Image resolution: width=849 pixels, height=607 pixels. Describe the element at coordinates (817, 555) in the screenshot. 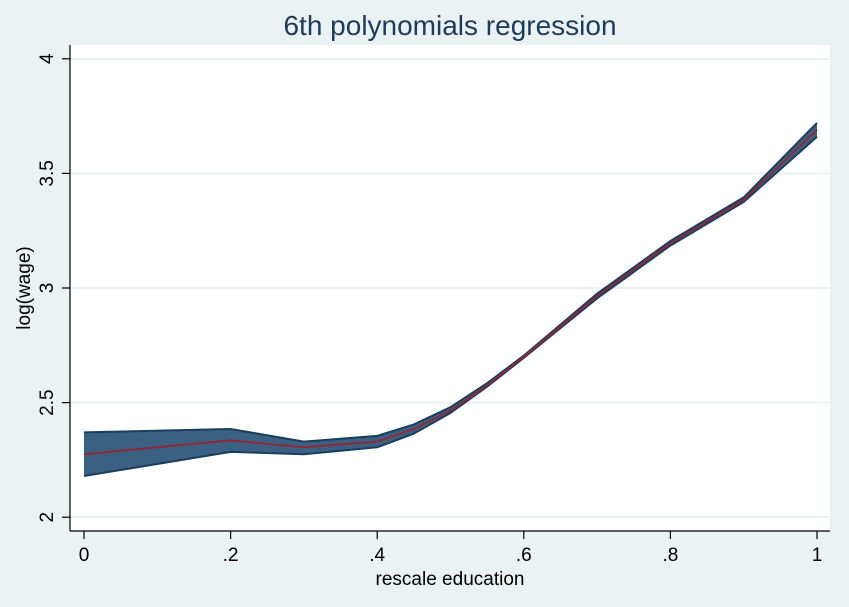

I see `x-tick-label-5: 1` at that location.